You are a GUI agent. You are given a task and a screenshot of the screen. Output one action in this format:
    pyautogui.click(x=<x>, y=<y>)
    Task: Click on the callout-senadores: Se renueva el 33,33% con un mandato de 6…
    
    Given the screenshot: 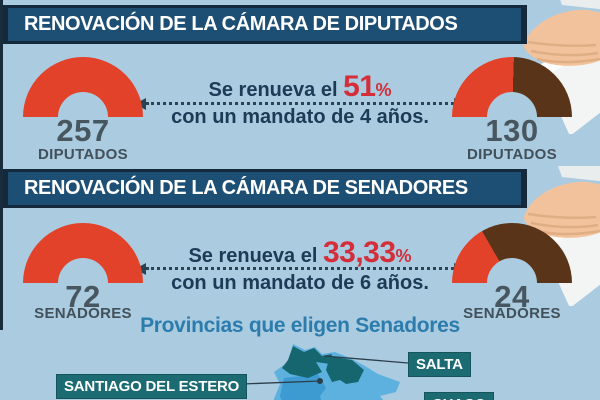 What is the action you would take?
    pyautogui.click(x=300, y=266)
    